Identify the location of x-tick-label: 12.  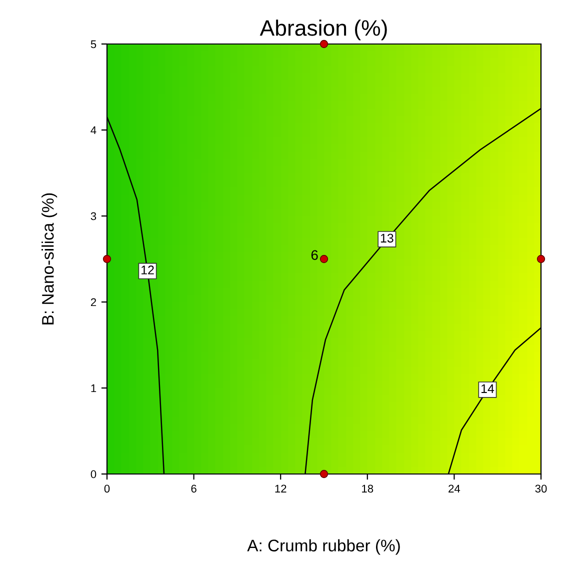
(280, 488).